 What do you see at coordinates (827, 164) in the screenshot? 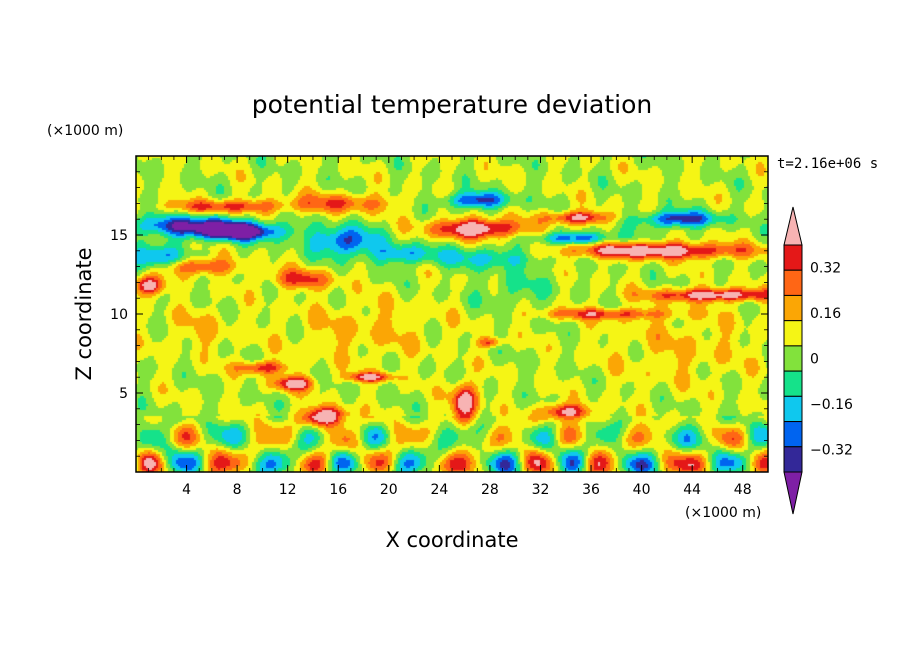
I see `time-label: t=2.16e+06 s` at bounding box center [827, 164].